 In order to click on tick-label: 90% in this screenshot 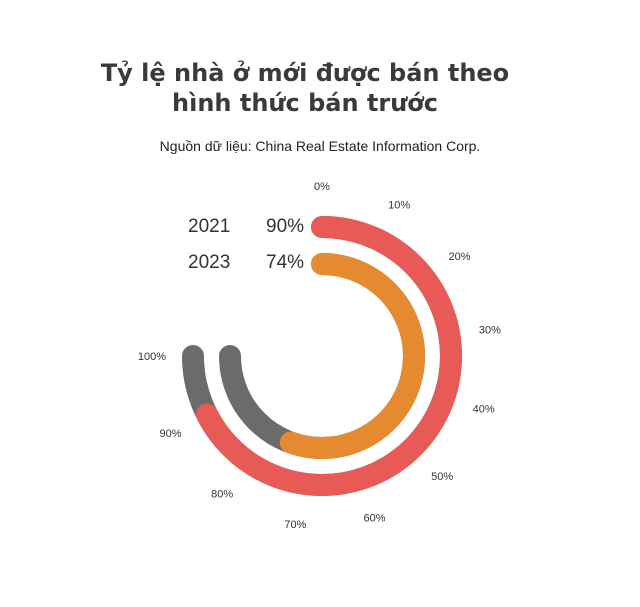, I will do `click(170, 434)`.